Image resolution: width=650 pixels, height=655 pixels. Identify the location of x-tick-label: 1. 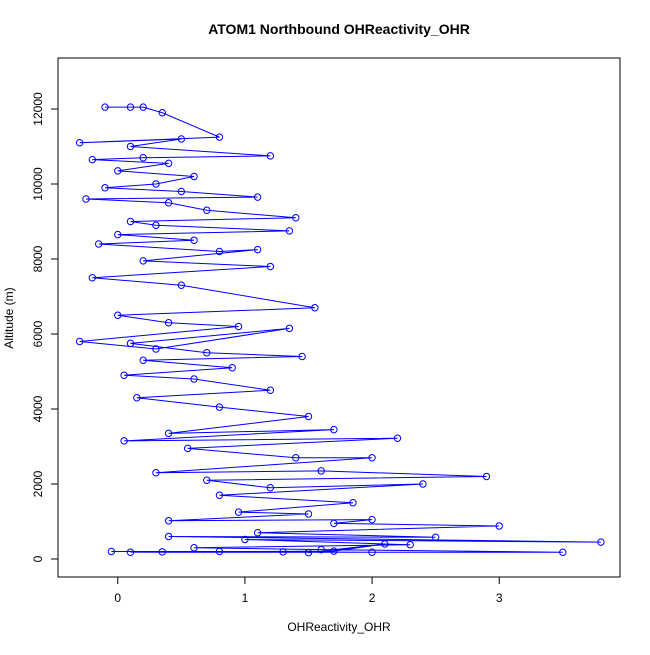
(245, 598).